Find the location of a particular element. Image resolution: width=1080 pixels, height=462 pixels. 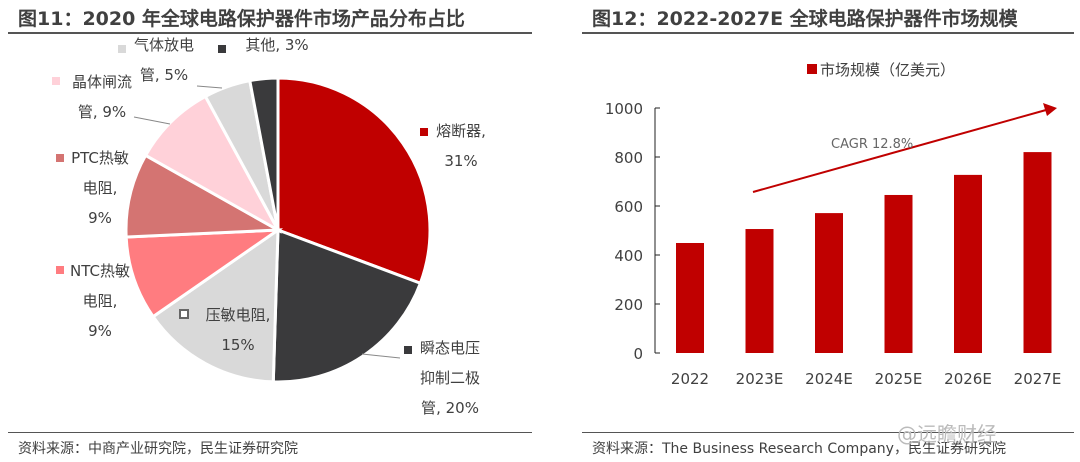

x-tick-label: 2022 is located at coordinates (690, 379).